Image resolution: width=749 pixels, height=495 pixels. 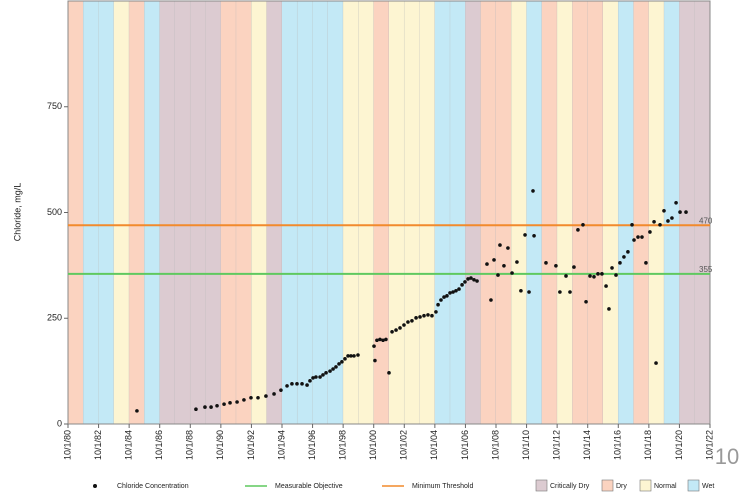 What do you see at coordinates (159, 445) in the screenshot?
I see `x-tick-label: 10/1/86` at bounding box center [159, 445].